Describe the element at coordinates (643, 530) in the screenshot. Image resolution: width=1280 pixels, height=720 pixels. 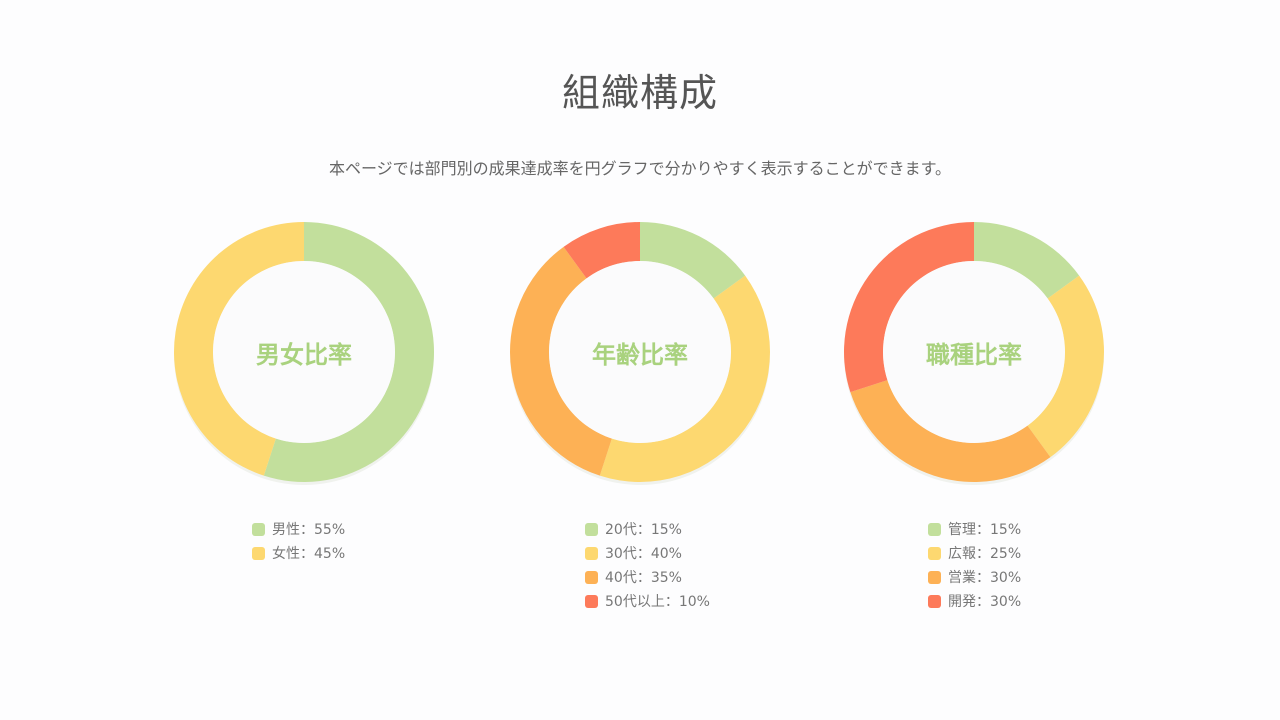
I see `legend-label: 20代：15%` at that location.